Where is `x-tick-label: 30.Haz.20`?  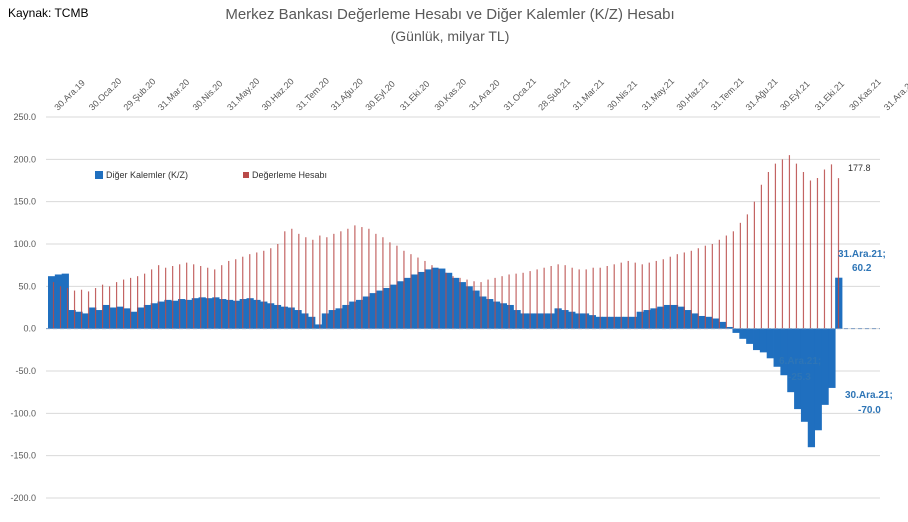
x-tick-label: 30.Haz.20 is located at coordinates (278, 94).